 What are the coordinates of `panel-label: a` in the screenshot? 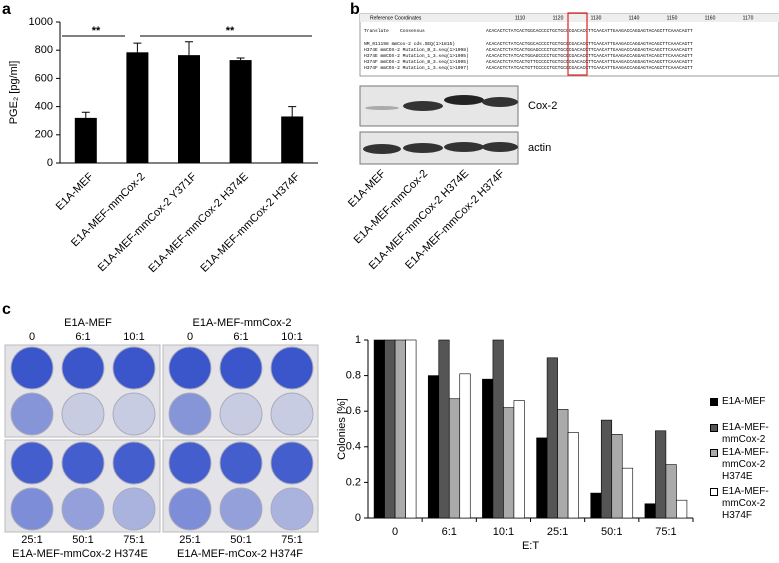 It's located at (6, 9).